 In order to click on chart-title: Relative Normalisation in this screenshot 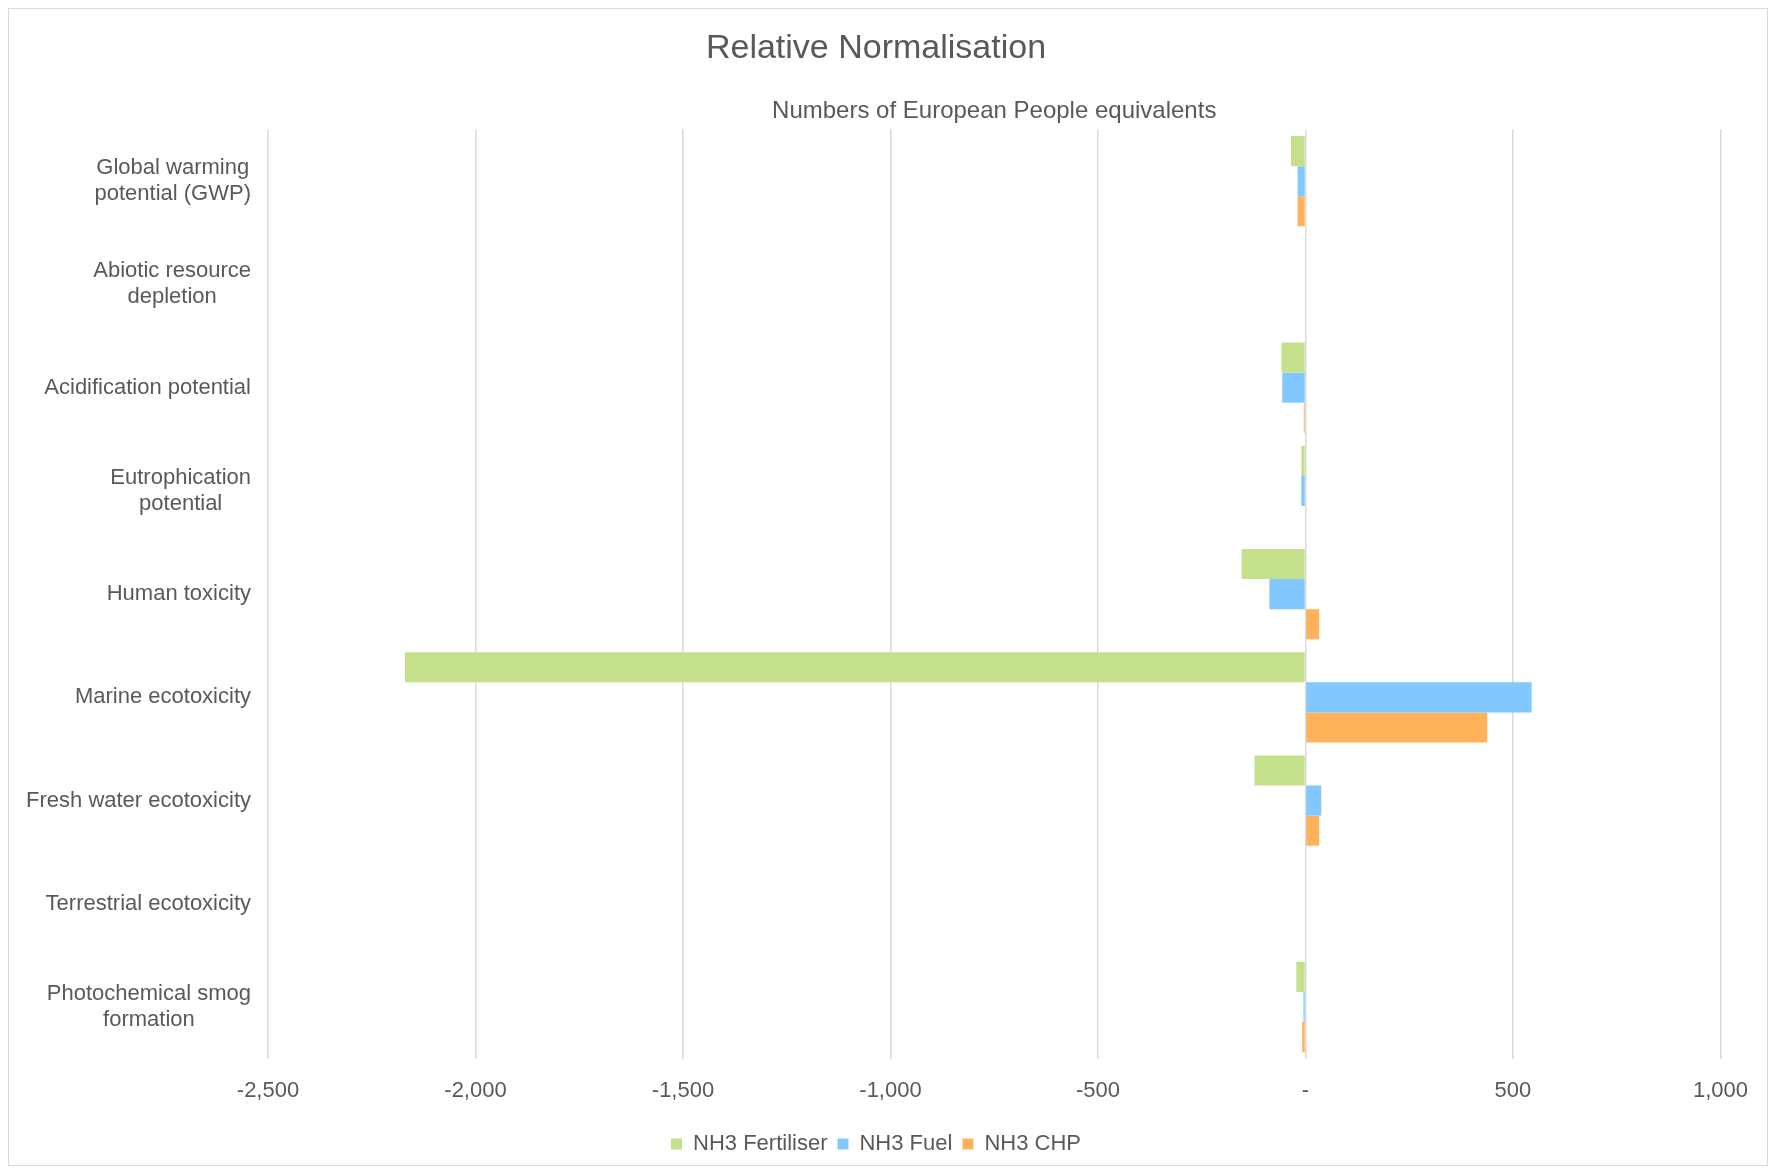, I will do `click(876, 45)`.